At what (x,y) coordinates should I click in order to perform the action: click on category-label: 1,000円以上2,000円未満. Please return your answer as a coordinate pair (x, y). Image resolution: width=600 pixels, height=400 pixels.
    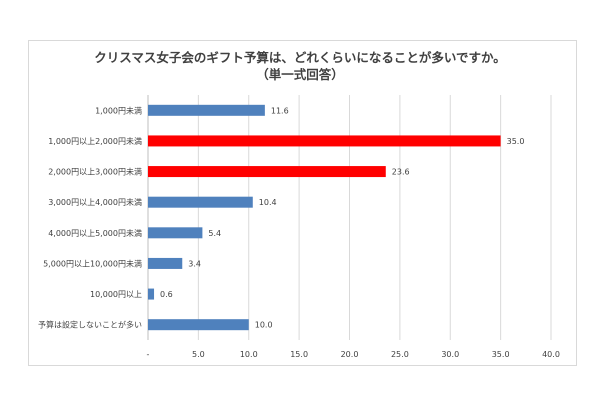
    Looking at the image, I should click on (95, 141).